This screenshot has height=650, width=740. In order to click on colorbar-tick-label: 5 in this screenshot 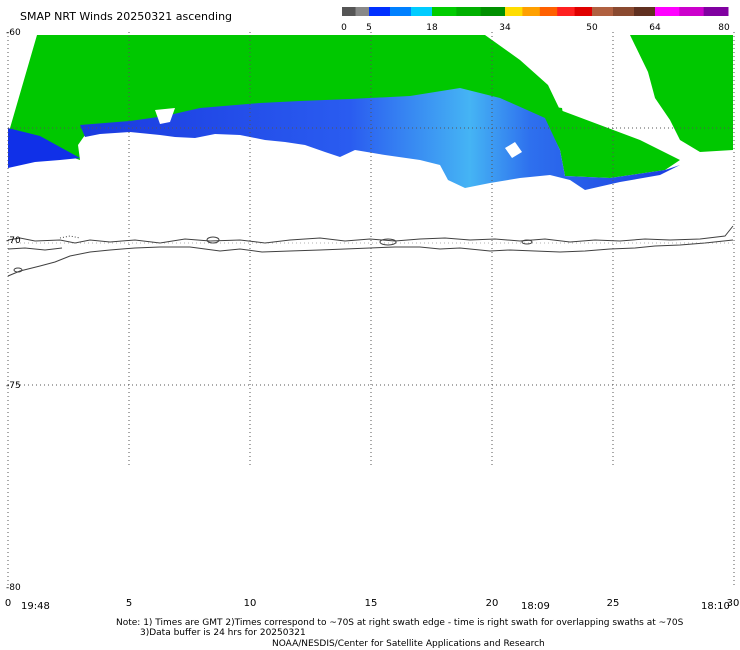, I will do `click(369, 28)`.